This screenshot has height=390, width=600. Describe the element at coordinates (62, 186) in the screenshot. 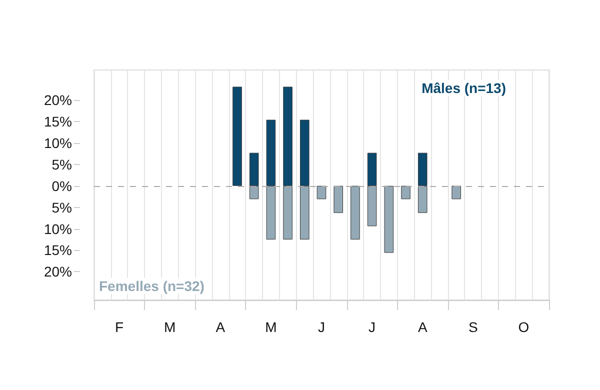

I see `y-tick-label: 0%` at that location.